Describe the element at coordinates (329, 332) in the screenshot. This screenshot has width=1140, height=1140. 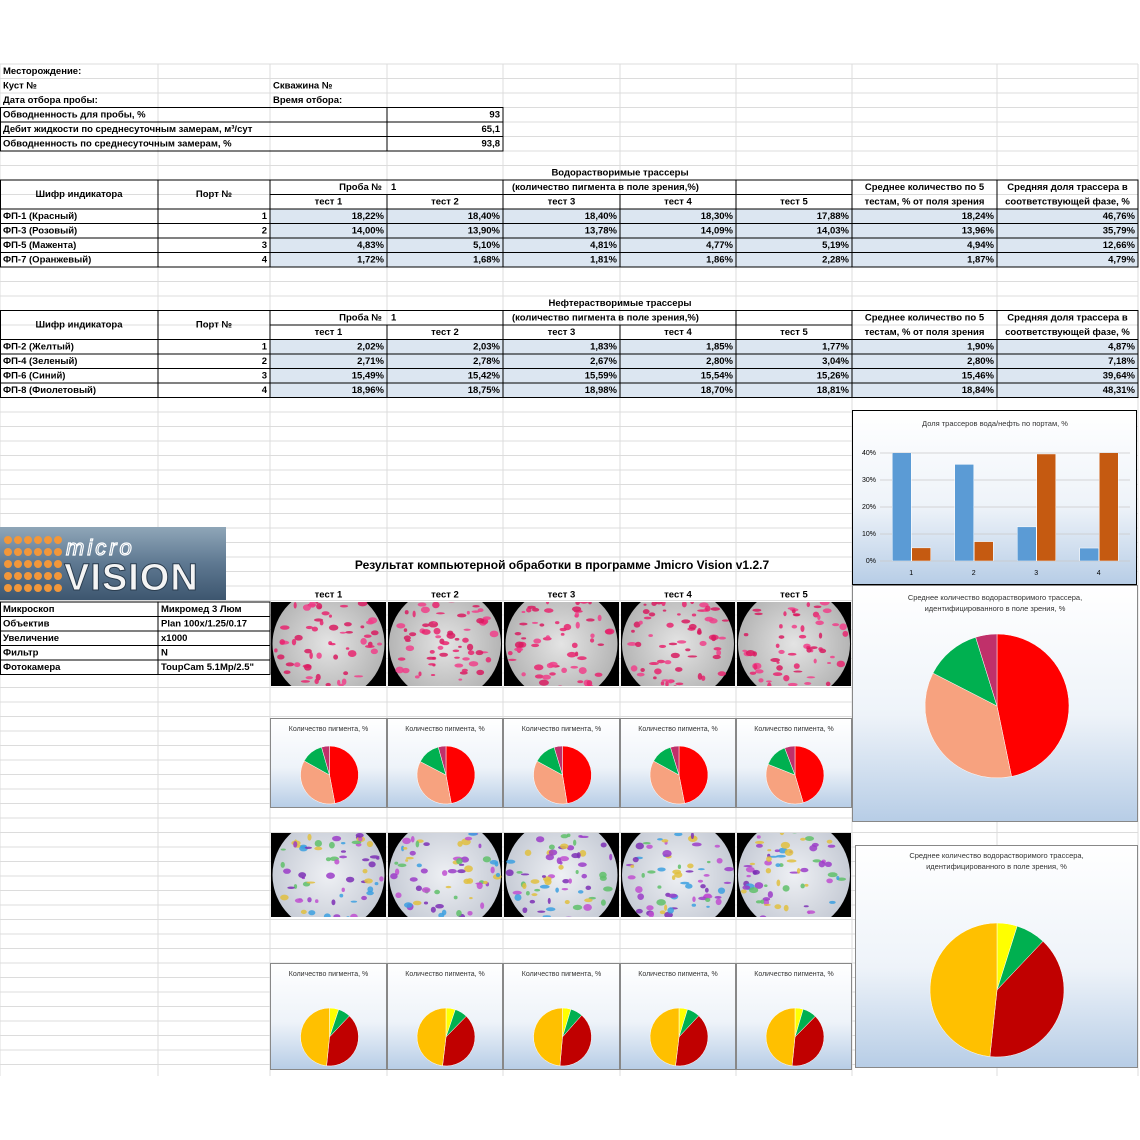
I see `header-cell: тест 1` at that location.